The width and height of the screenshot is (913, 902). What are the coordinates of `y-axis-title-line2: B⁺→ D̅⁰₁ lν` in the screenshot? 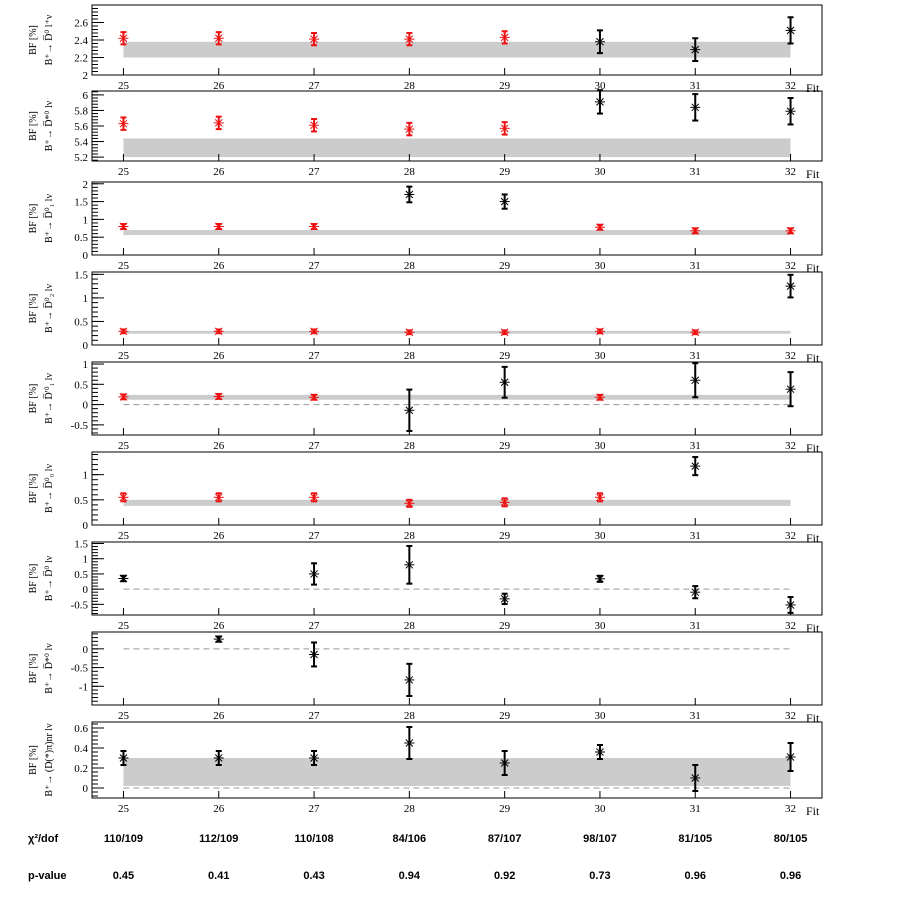 It's located at (49, 218).